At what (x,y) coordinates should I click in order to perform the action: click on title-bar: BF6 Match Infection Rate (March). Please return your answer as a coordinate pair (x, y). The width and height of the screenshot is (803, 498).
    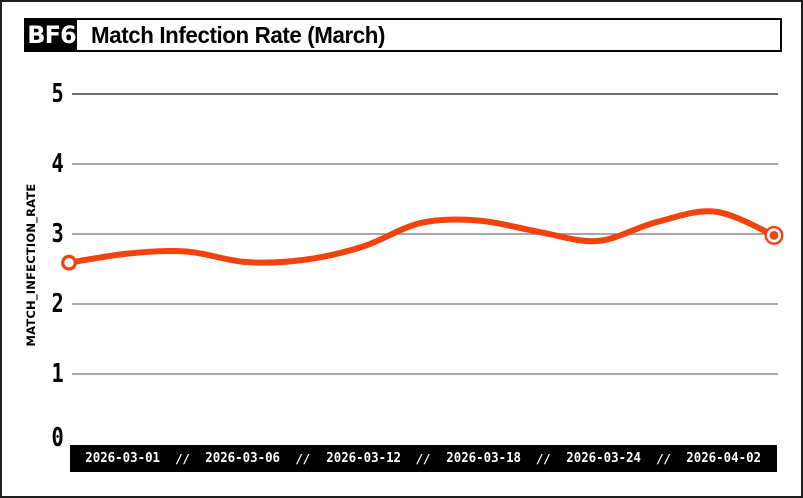
    Looking at the image, I should click on (403, 35).